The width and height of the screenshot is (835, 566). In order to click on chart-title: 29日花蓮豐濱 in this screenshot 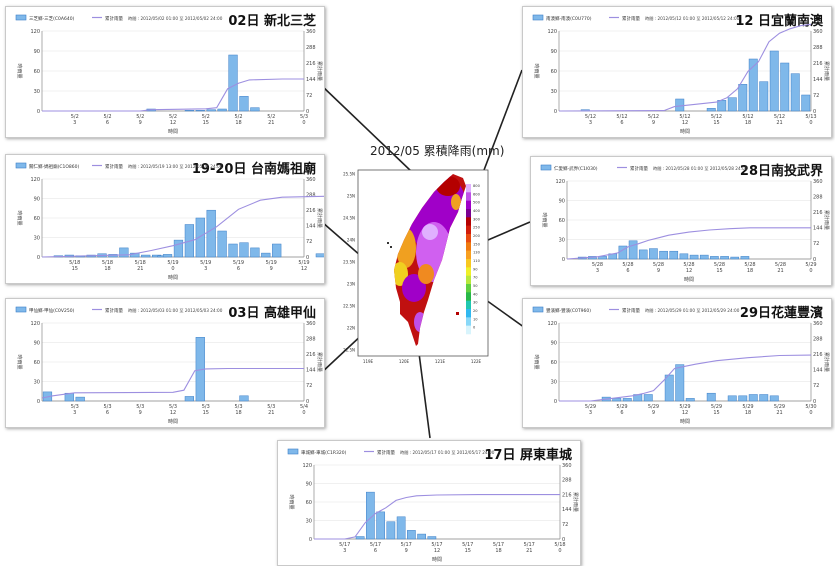, I will do `click(781, 313)`.